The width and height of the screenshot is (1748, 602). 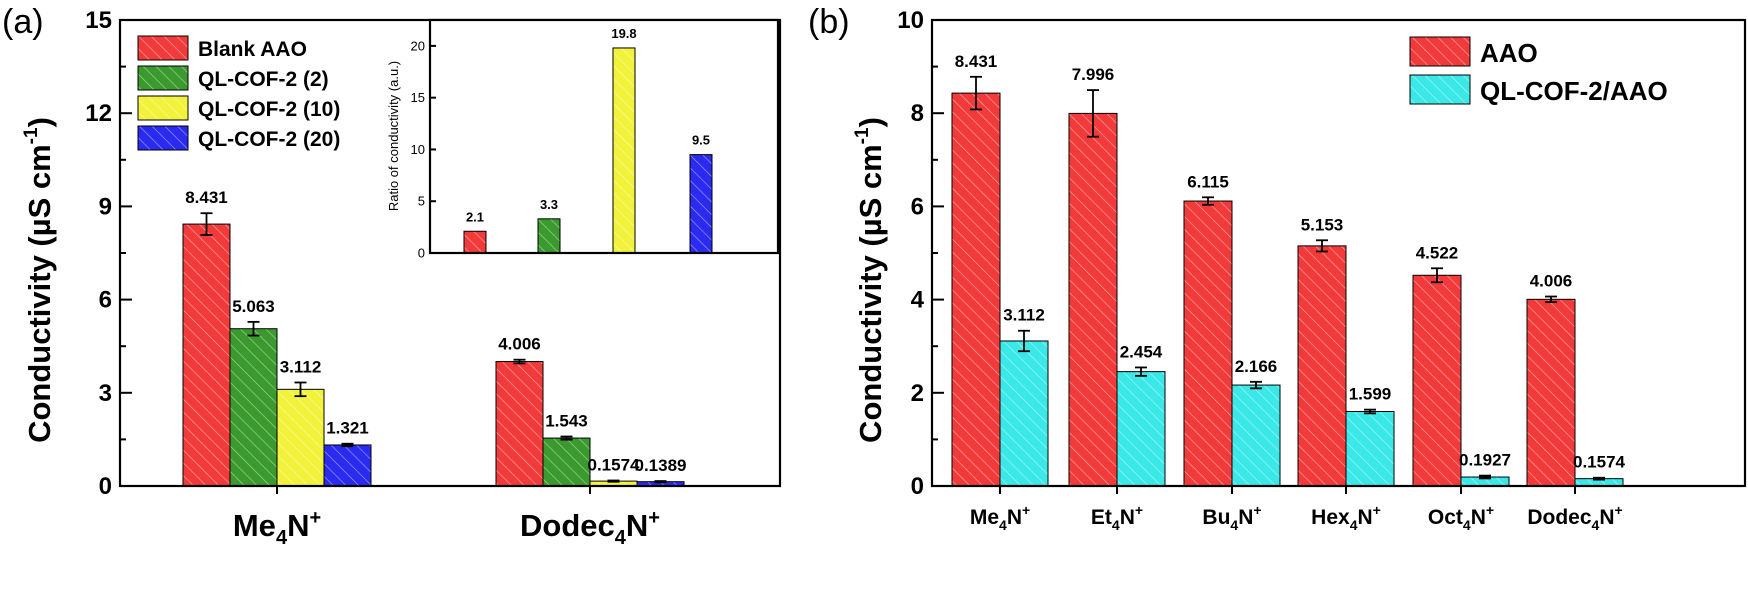 What do you see at coordinates (1509, 53) in the screenshot?
I see `legend-label: AAO` at bounding box center [1509, 53].